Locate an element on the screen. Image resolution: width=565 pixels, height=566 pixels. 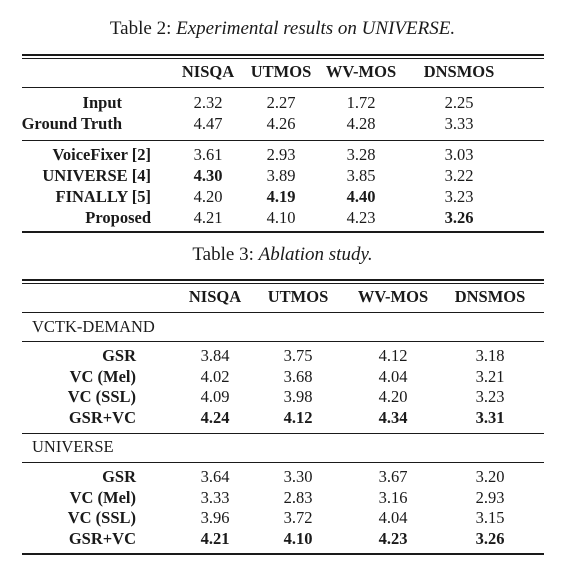
table-cell: 3.75 is located at coordinates (298, 355).